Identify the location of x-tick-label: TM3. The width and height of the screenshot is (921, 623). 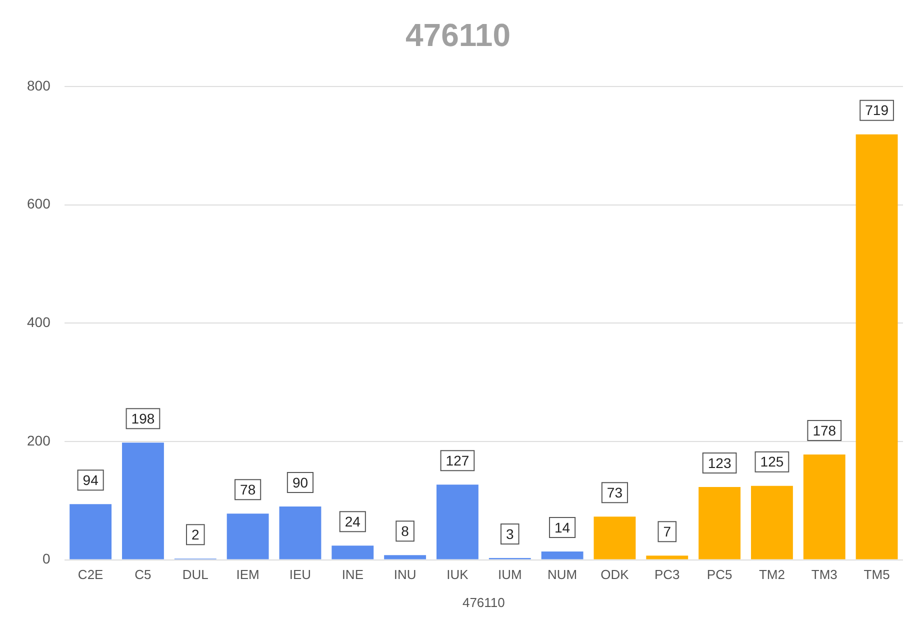
(824, 574).